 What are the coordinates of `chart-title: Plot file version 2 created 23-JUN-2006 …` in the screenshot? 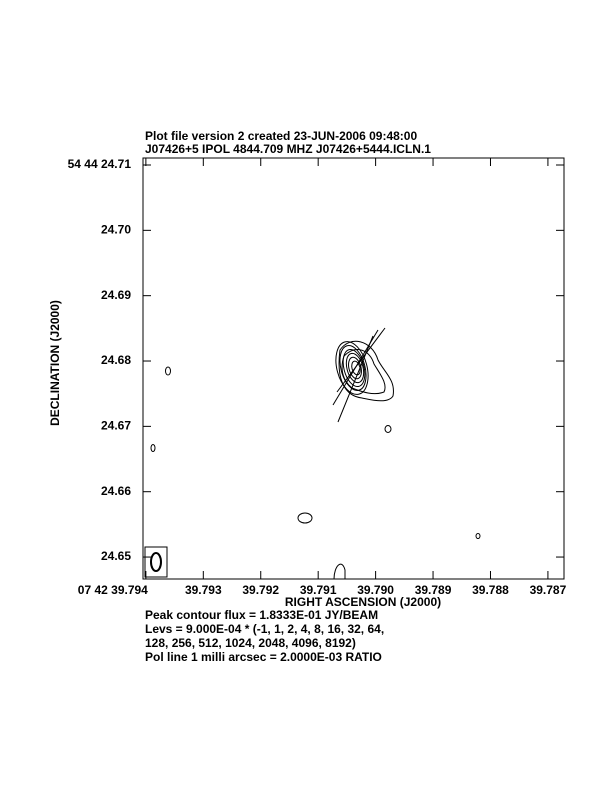 It's located at (281, 136).